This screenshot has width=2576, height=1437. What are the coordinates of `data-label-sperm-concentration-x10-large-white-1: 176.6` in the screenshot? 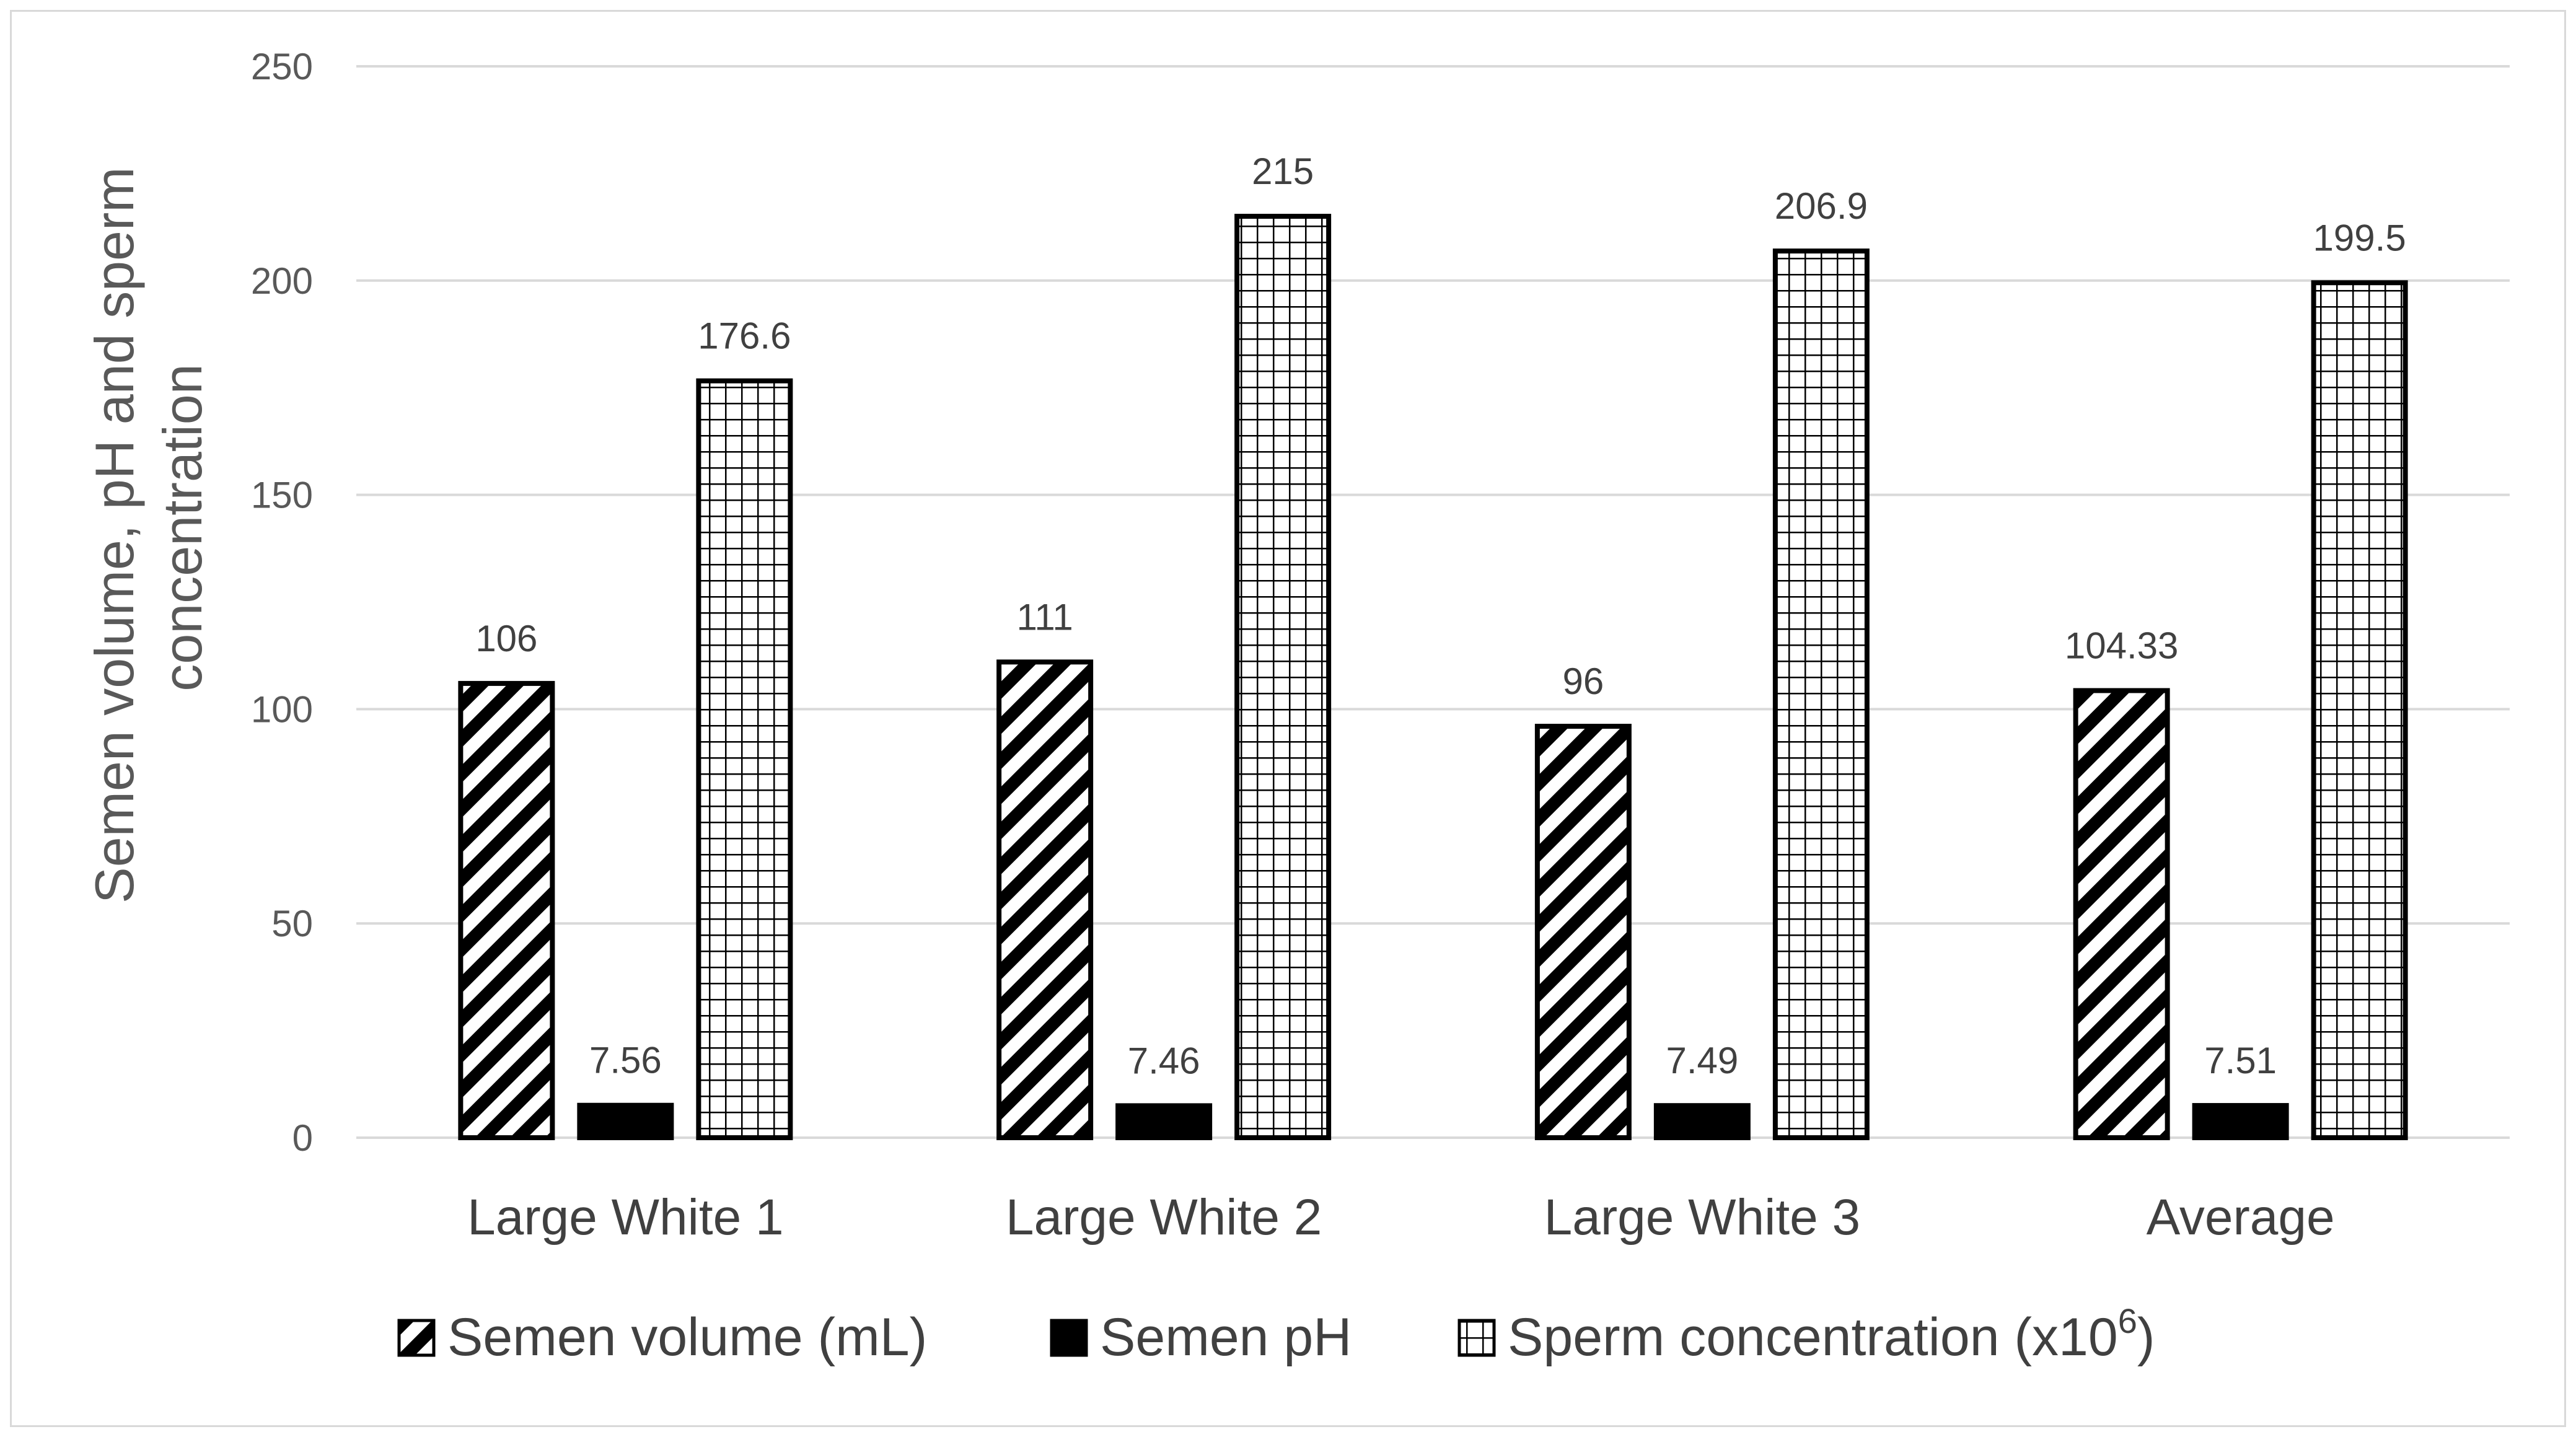 It's located at (745, 336).